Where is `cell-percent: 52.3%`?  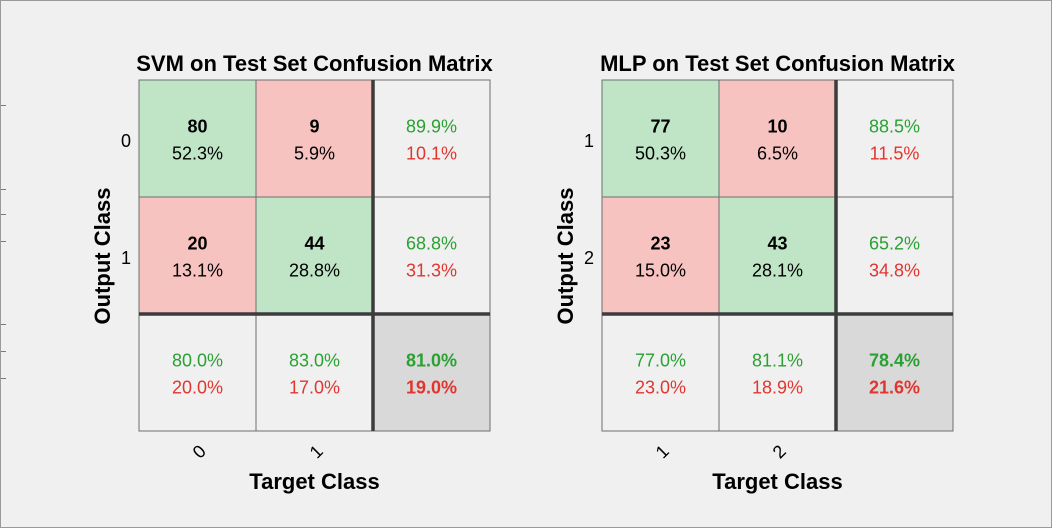 cell-percent: 52.3% is located at coordinates (197, 154).